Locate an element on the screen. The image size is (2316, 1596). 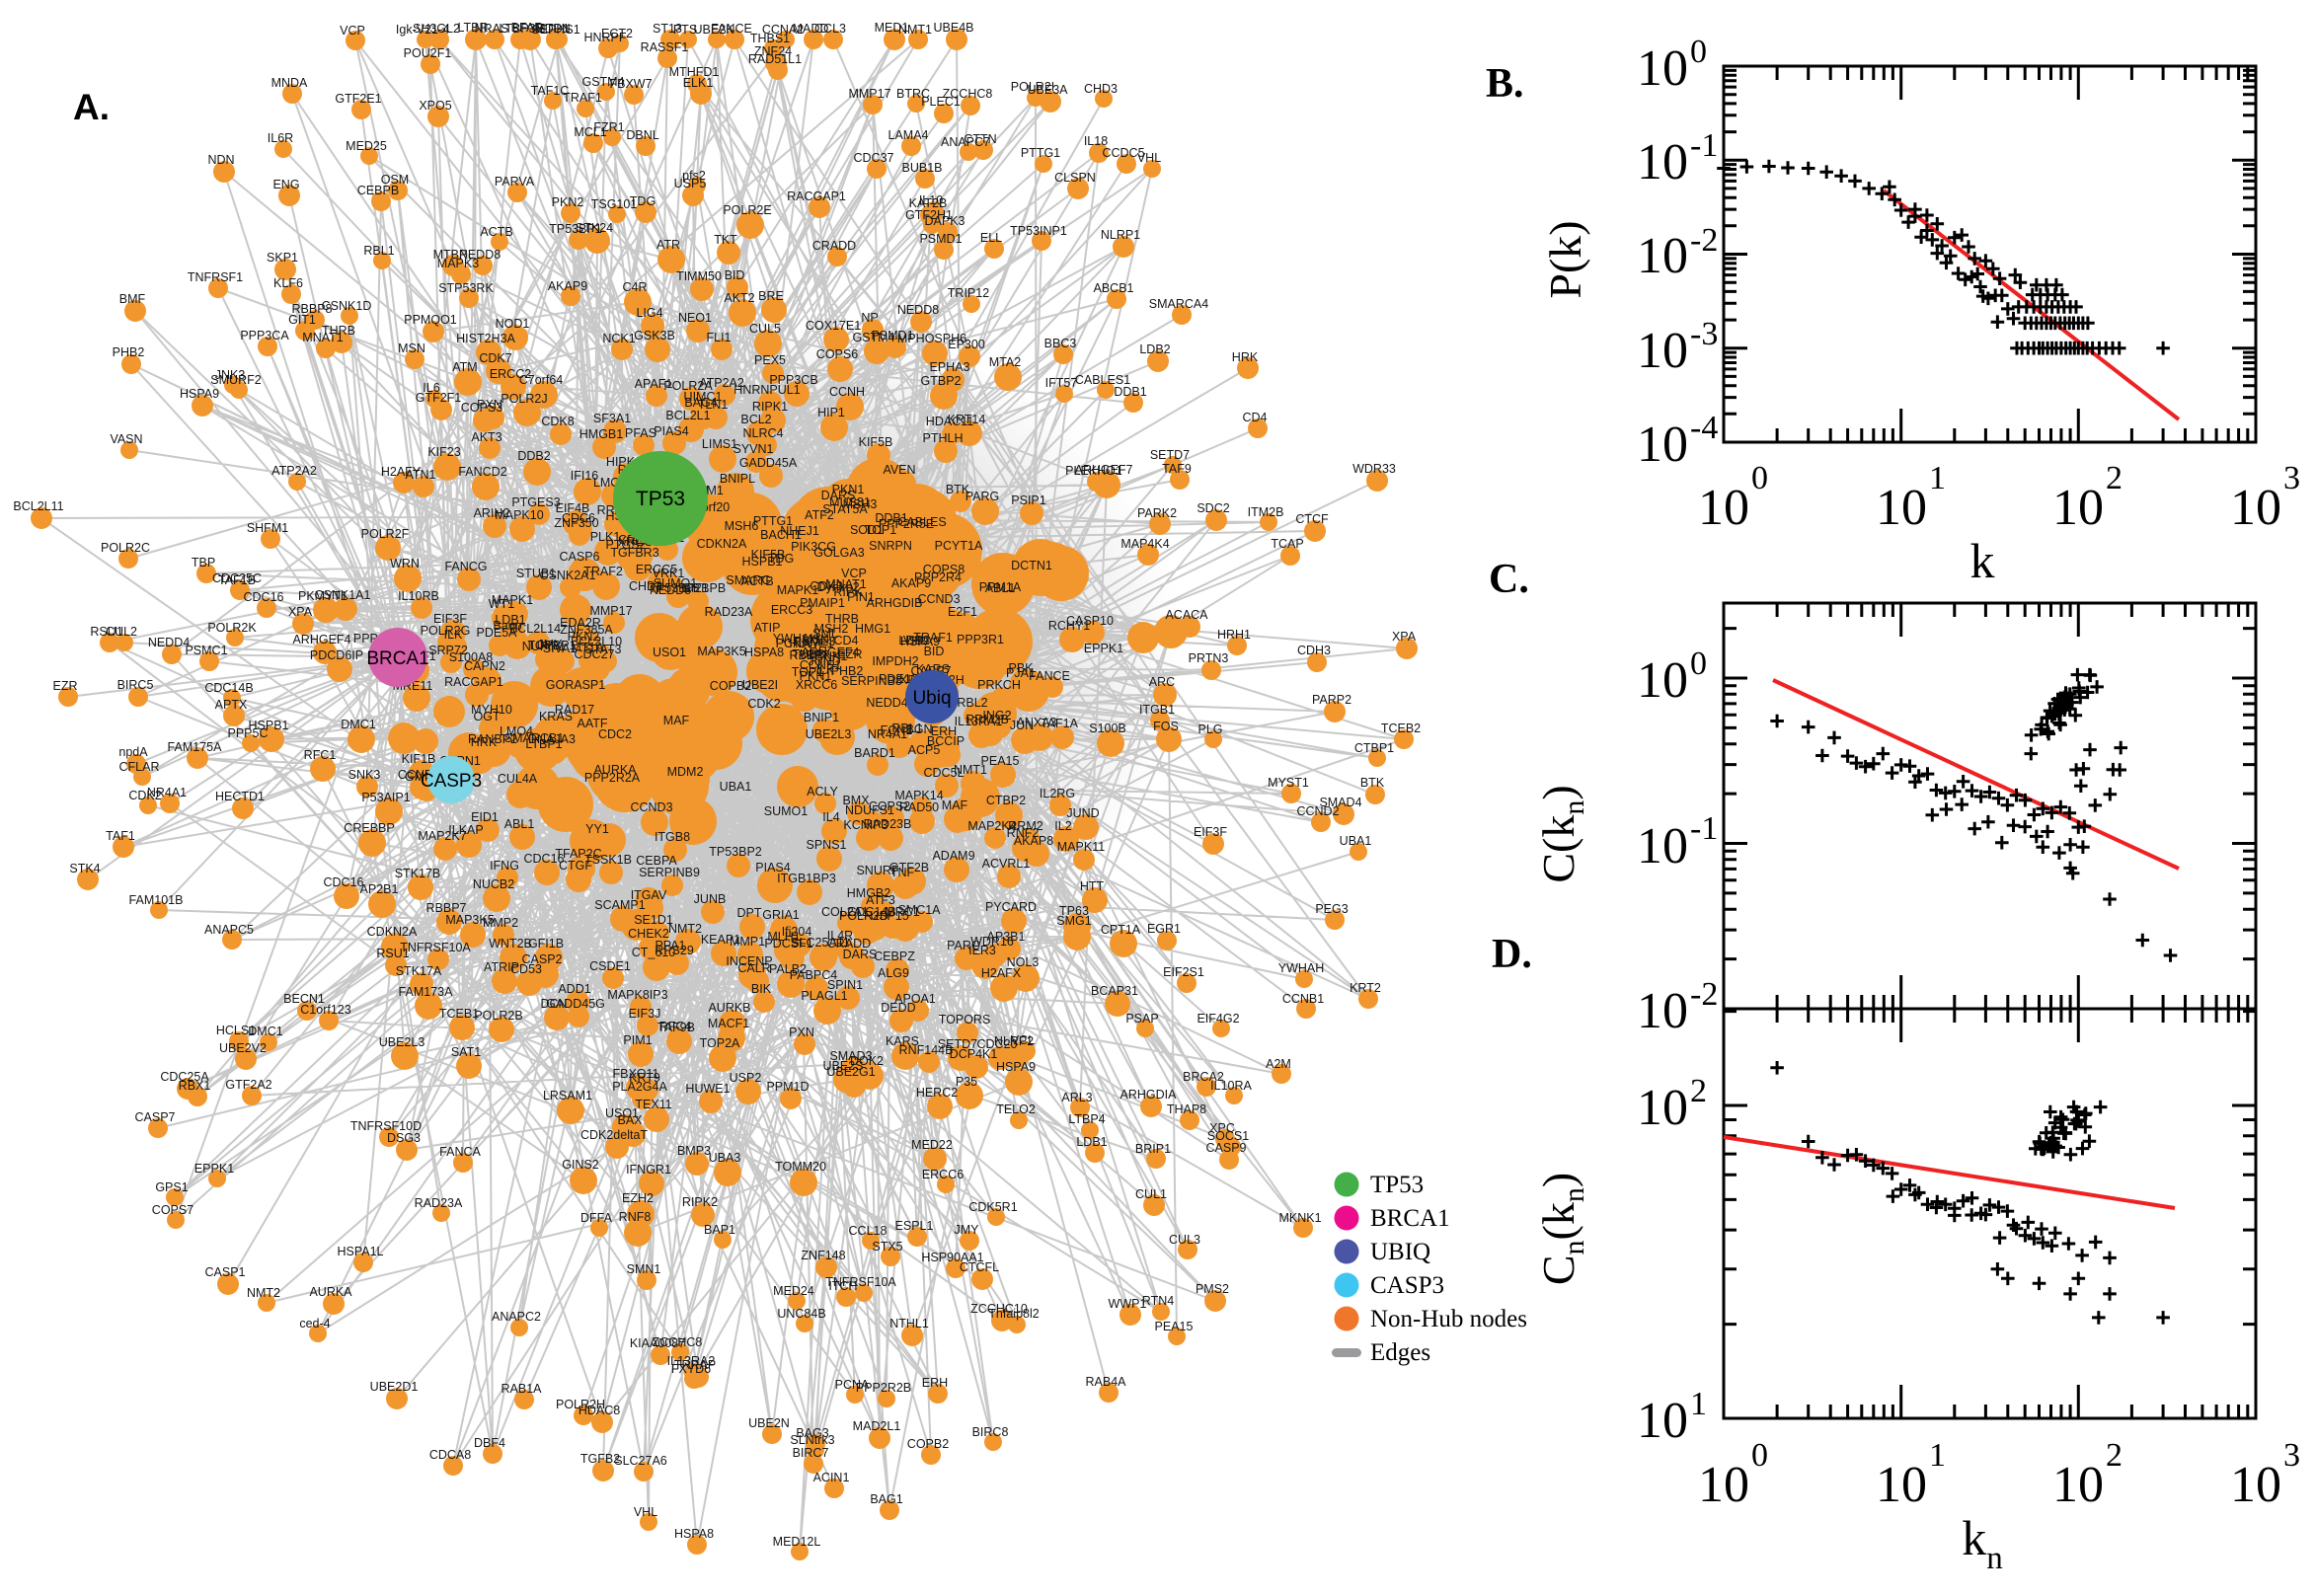
svg-text: UBE2I is located at coordinates (760, 685).